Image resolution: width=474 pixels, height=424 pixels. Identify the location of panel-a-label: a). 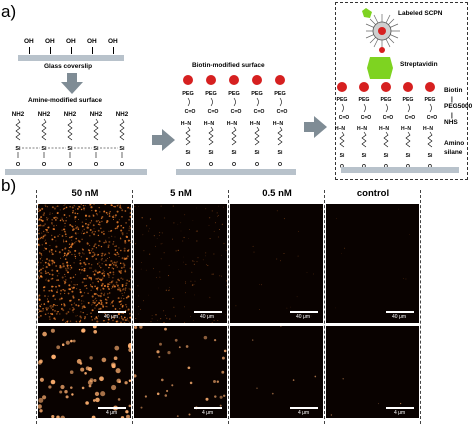
(9, 11).